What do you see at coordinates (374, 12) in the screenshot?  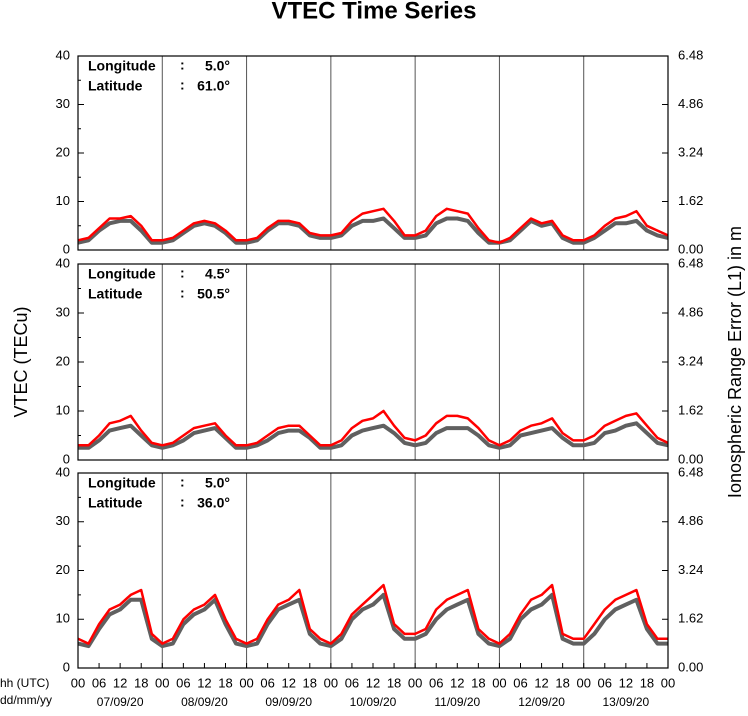 I see `chart-title: VTEC Time Series` at bounding box center [374, 12].